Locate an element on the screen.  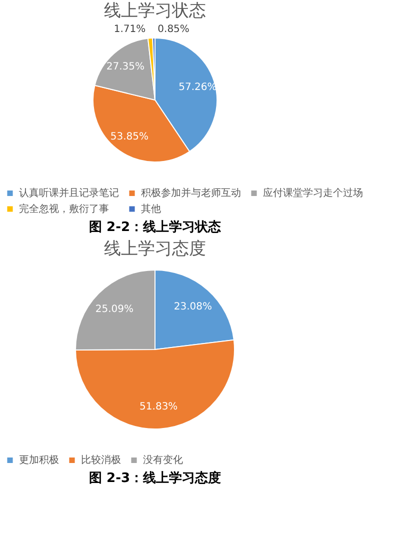
legend-label: 应付课堂学习走个过场 is located at coordinates (313, 193).